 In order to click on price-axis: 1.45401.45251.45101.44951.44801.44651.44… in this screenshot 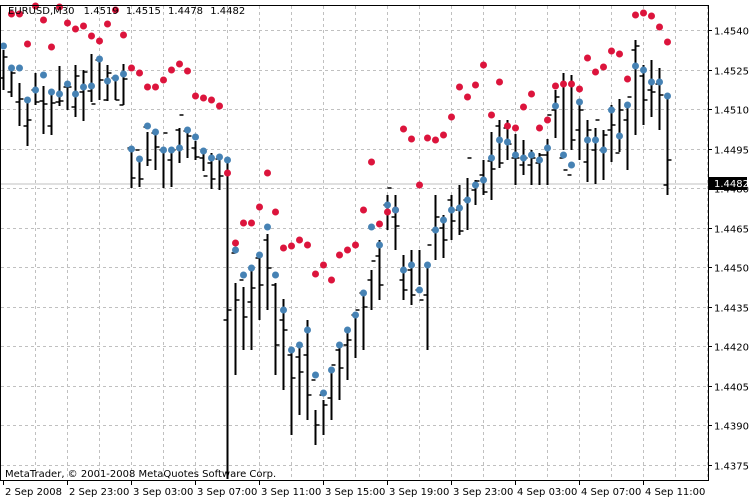, I will do `click(728, 250)`.